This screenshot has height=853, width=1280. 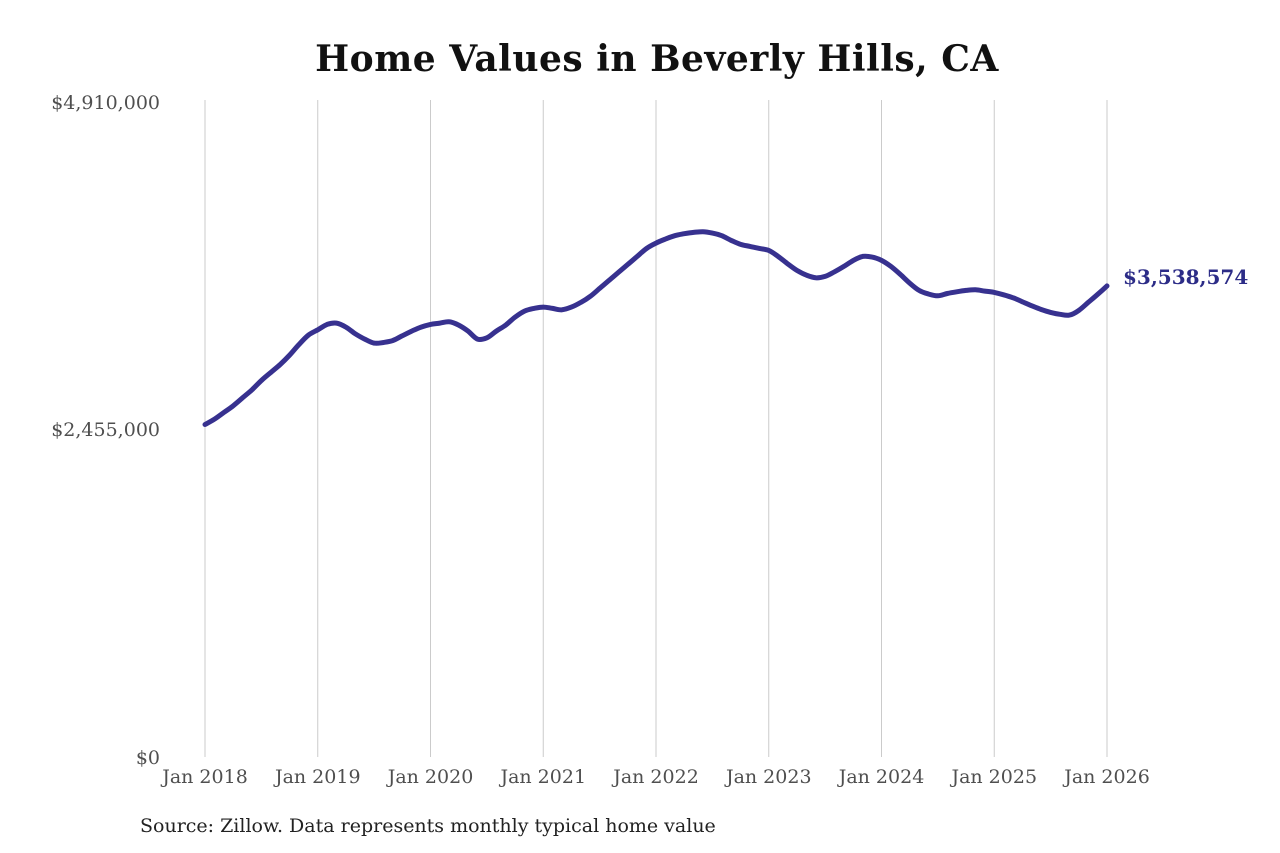 What do you see at coordinates (205, 777) in the screenshot?
I see `x-axis-tick-label: Jan 2018` at bounding box center [205, 777].